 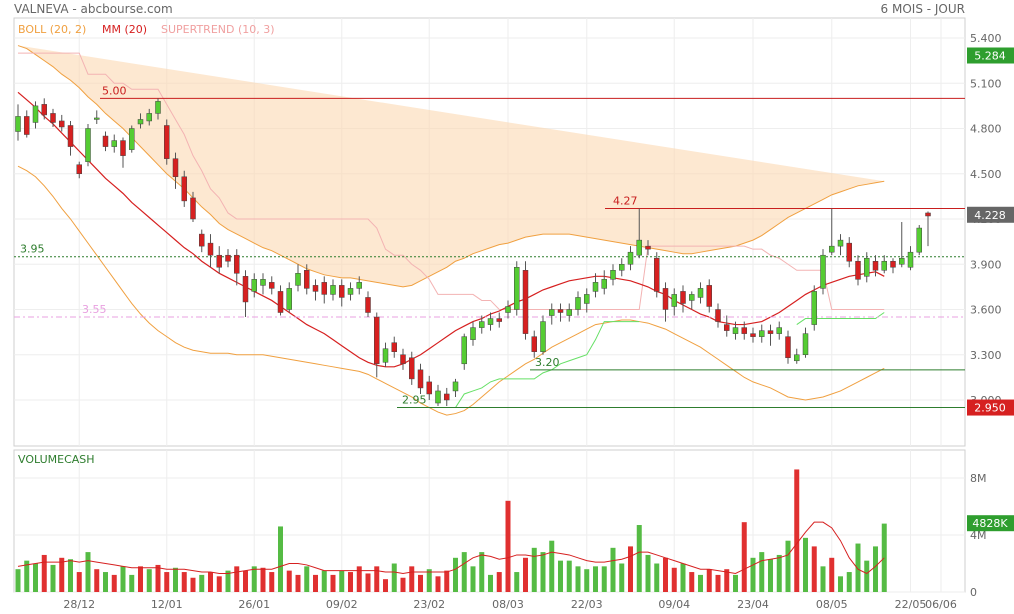 What do you see at coordinates (986, 174) in the screenshot?
I see `price-tick-label: 4.500` at bounding box center [986, 174].